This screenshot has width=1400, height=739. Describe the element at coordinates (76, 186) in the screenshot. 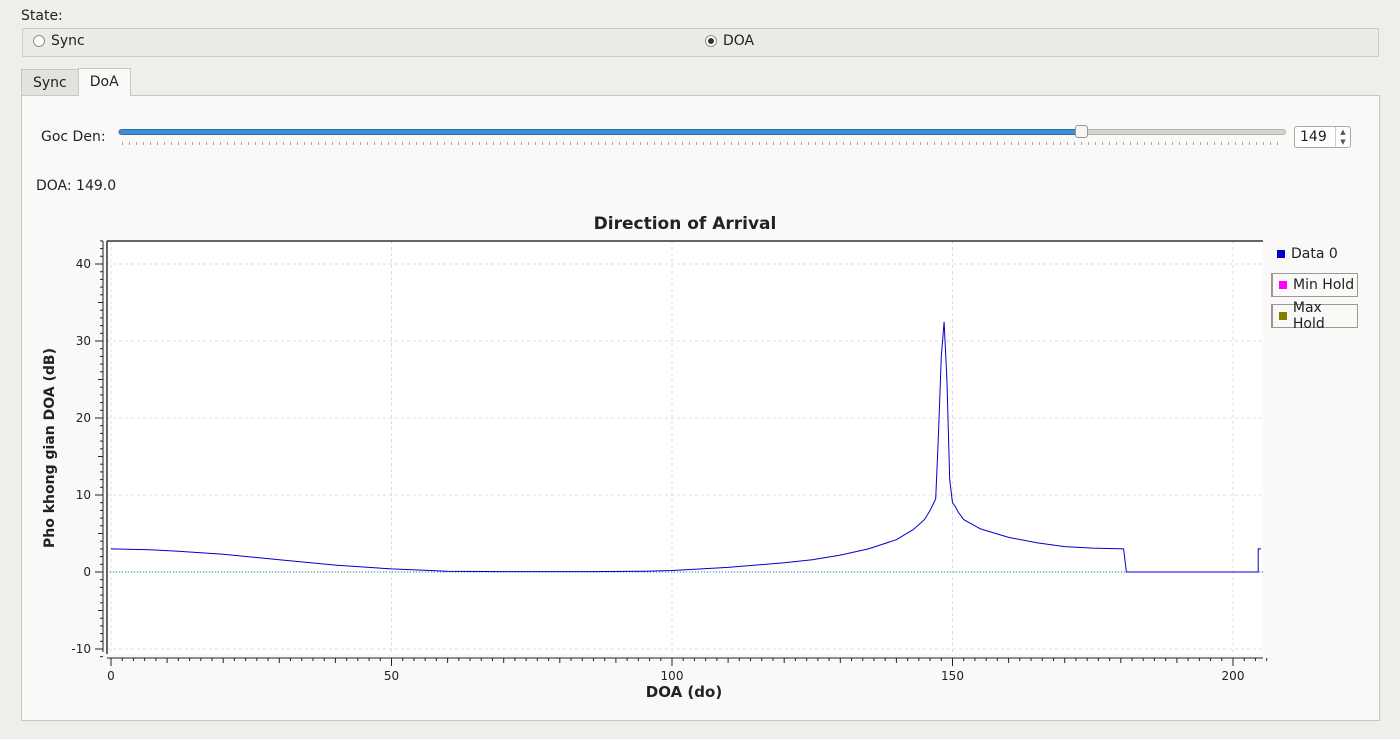

I see `doa-readout: DOA: 149.0` at that location.